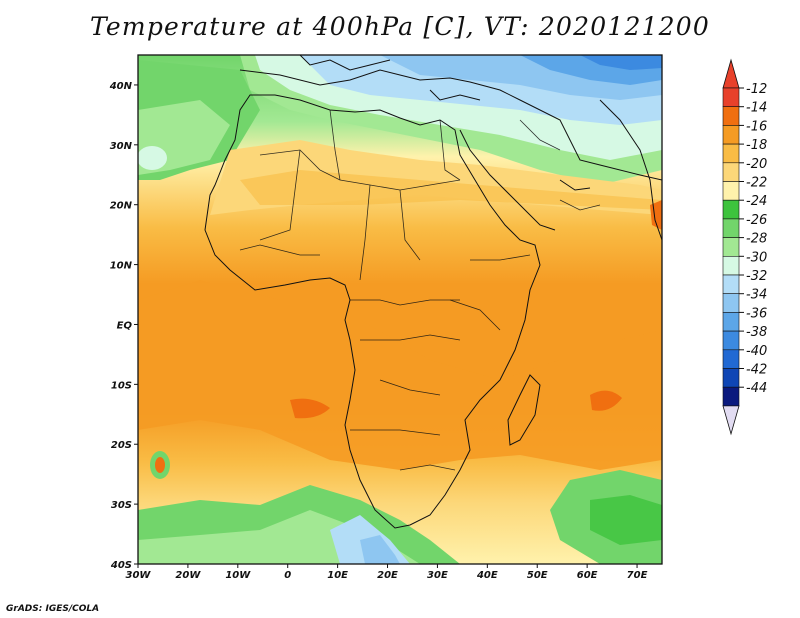 Image resolution: width=800 pixels, height=618 pixels. I want to click on lat-tick-label: 40N, so click(121, 86).